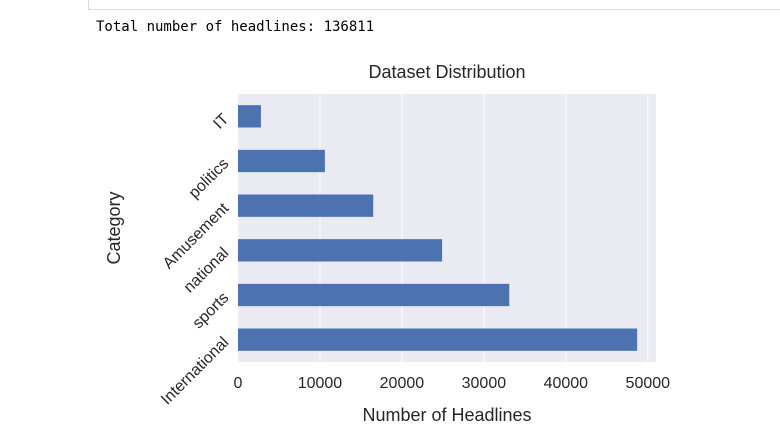  Describe the element at coordinates (235, 27) in the screenshot. I see `output-text: Total number of headlines: 136811` at that location.